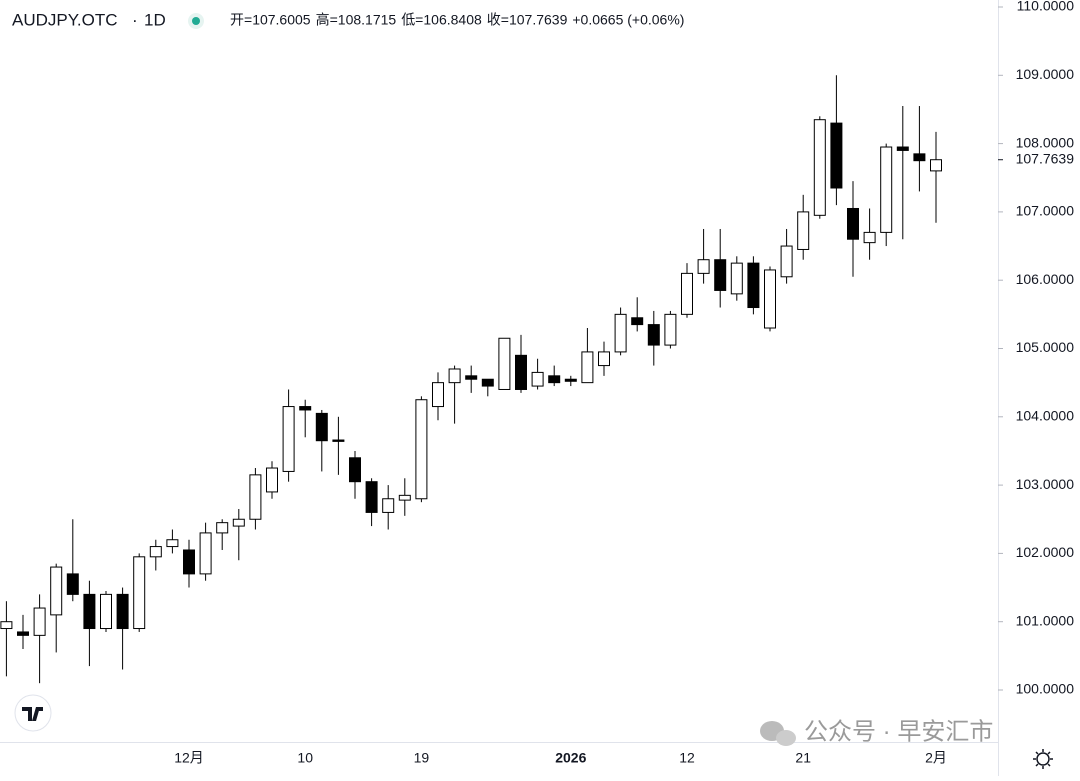  What do you see at coordinates (570, 758) in the screenshot?
I see `x-tick-label: 2026` at bounding box center [570, 758].